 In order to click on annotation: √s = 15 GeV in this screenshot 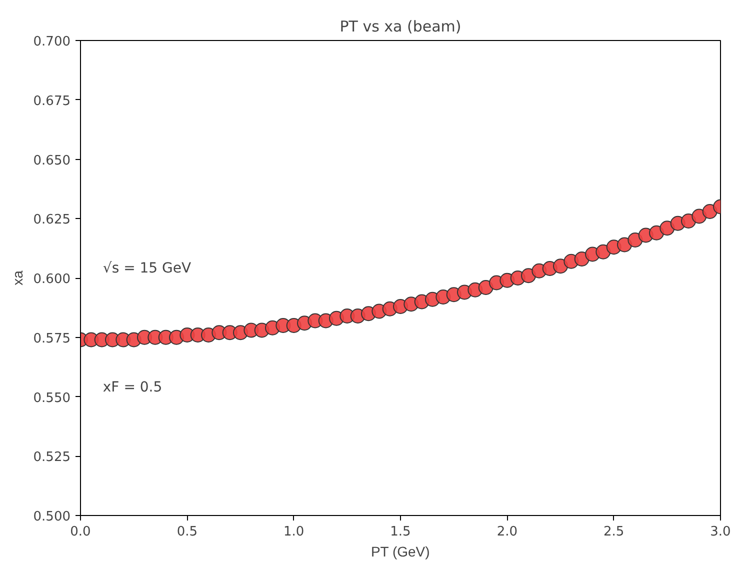, I will do `click(147, 268)`.